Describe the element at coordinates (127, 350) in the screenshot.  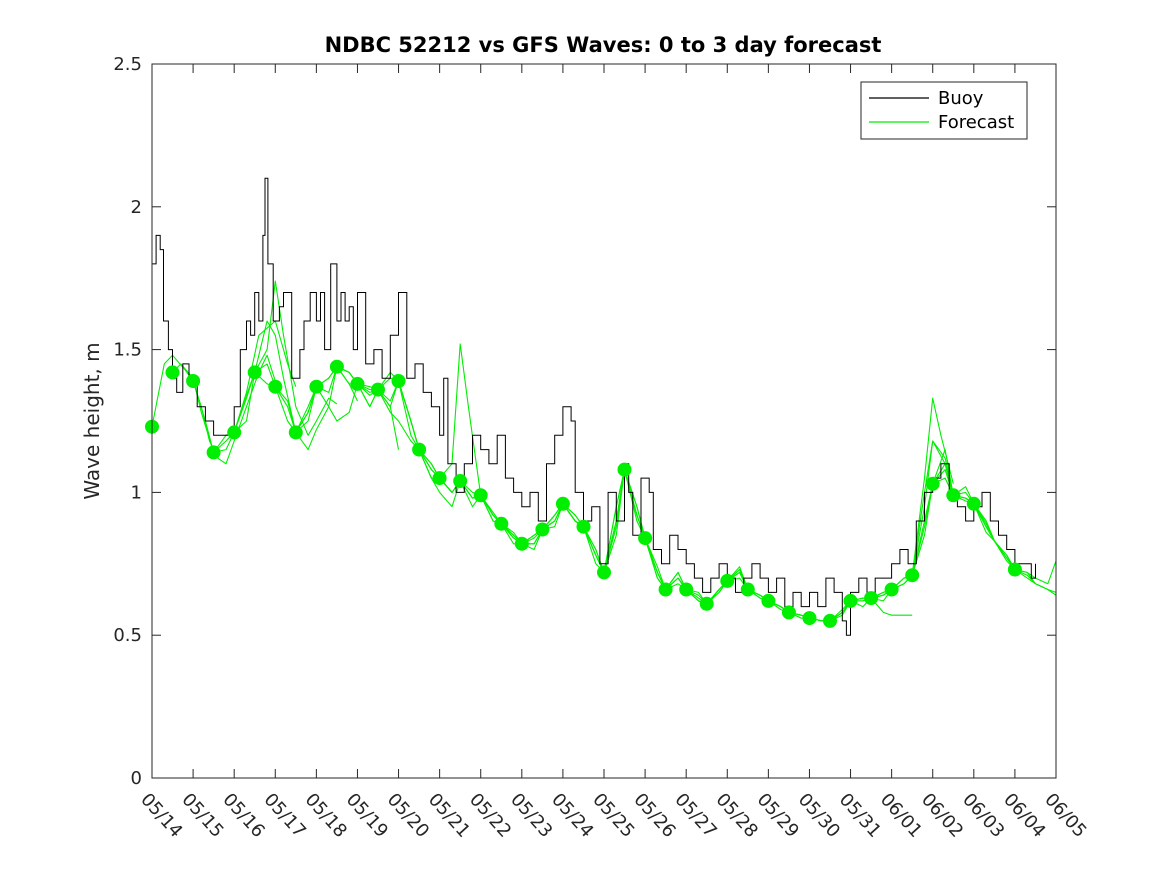
I see `y-tick-label-3: 1.5` at that location.